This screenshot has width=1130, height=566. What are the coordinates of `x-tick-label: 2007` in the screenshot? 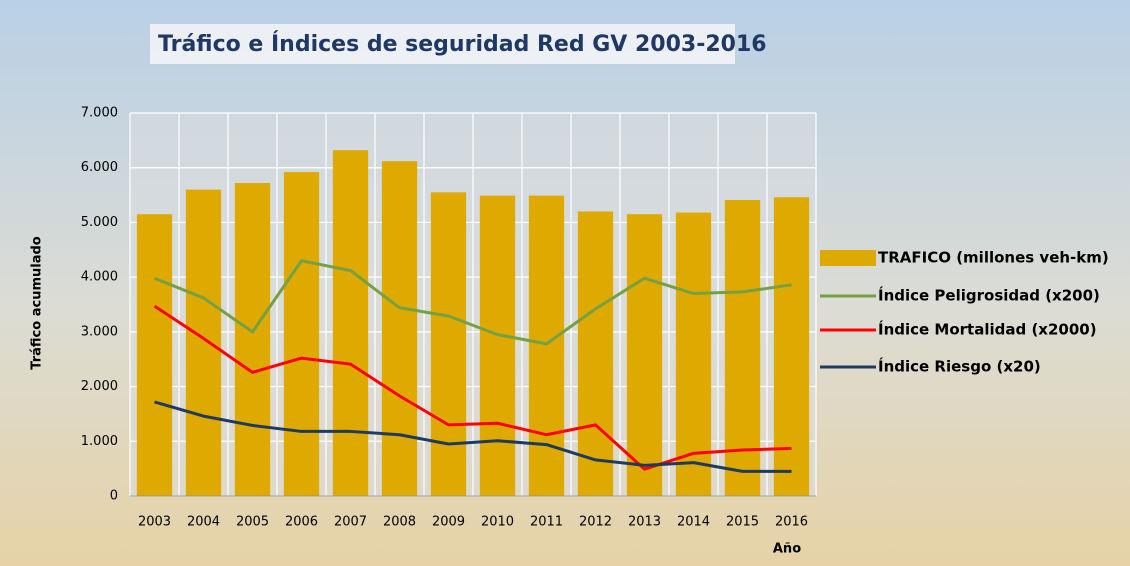 It's located at (350, 522).